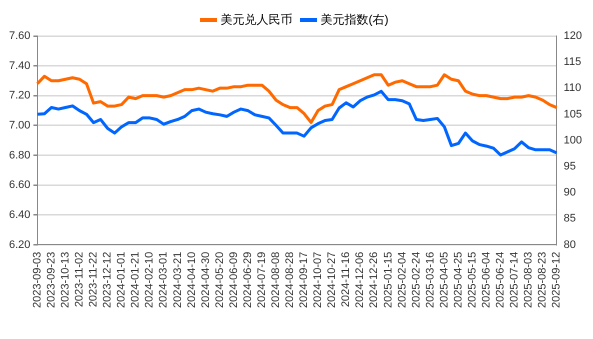 This screenshot has width=593, height=339. What do you see at coordinates (500, 280) in the screenshot?
I see `x-tick-label: 2025-06-24` at bounding box center [500, 280].